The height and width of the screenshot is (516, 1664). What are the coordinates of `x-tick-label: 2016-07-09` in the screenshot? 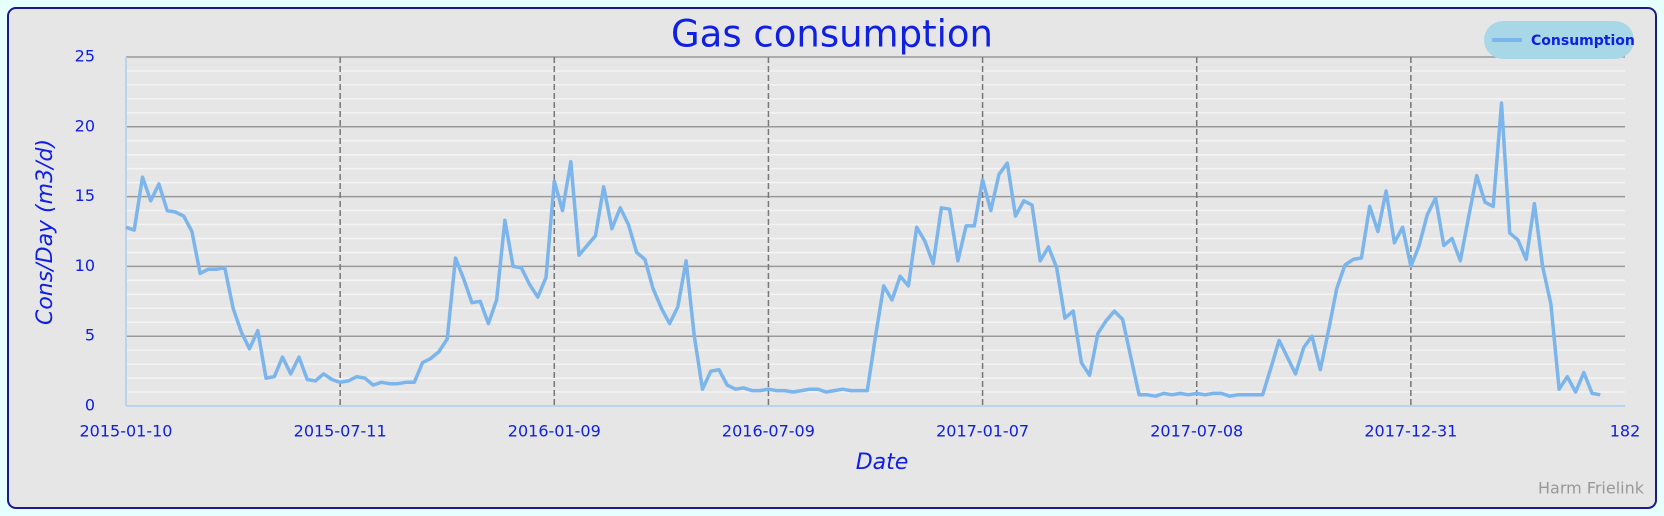 It's located at (768, 431).